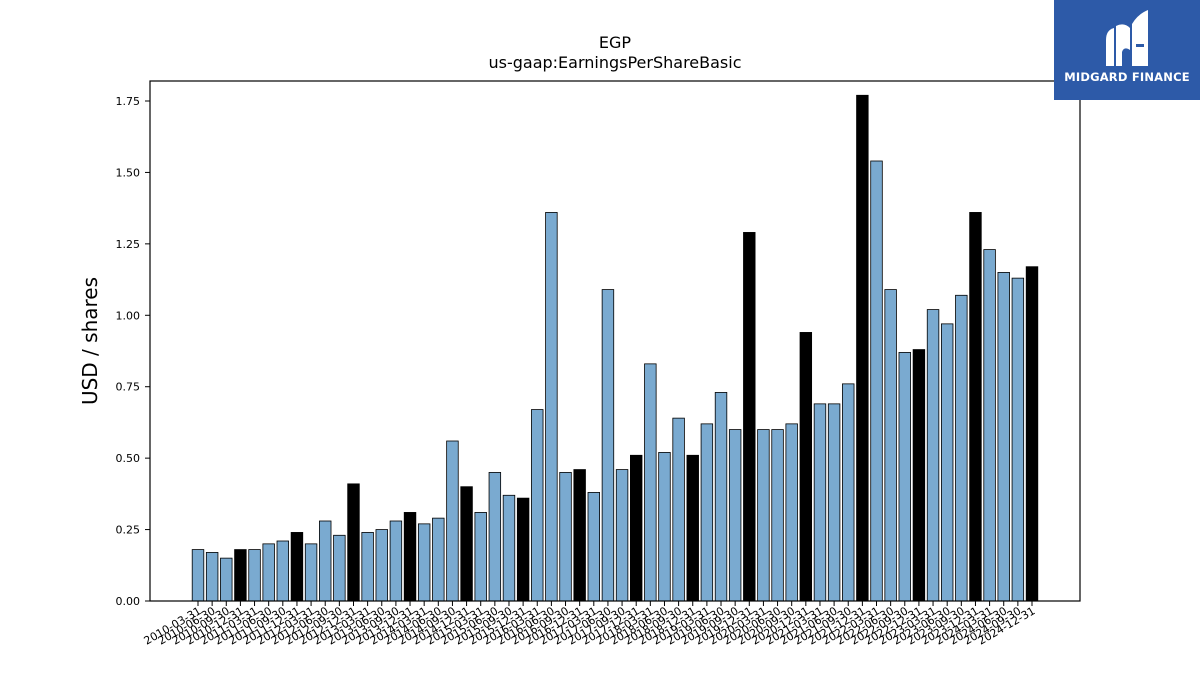 The width and height of the screenshot is (1200, 675). I want to click on y-axis-label: USD / shares, so click(90, 341).